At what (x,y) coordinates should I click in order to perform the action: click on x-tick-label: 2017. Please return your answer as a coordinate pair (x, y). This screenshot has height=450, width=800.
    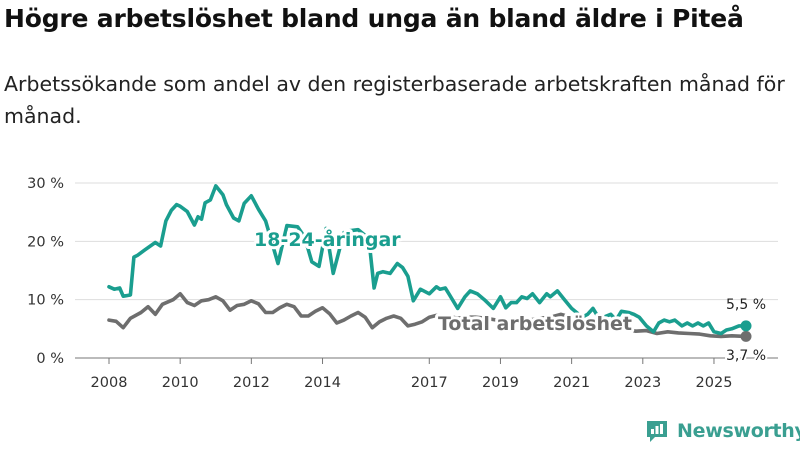
    Looking at the image, I should click on (429, 383).